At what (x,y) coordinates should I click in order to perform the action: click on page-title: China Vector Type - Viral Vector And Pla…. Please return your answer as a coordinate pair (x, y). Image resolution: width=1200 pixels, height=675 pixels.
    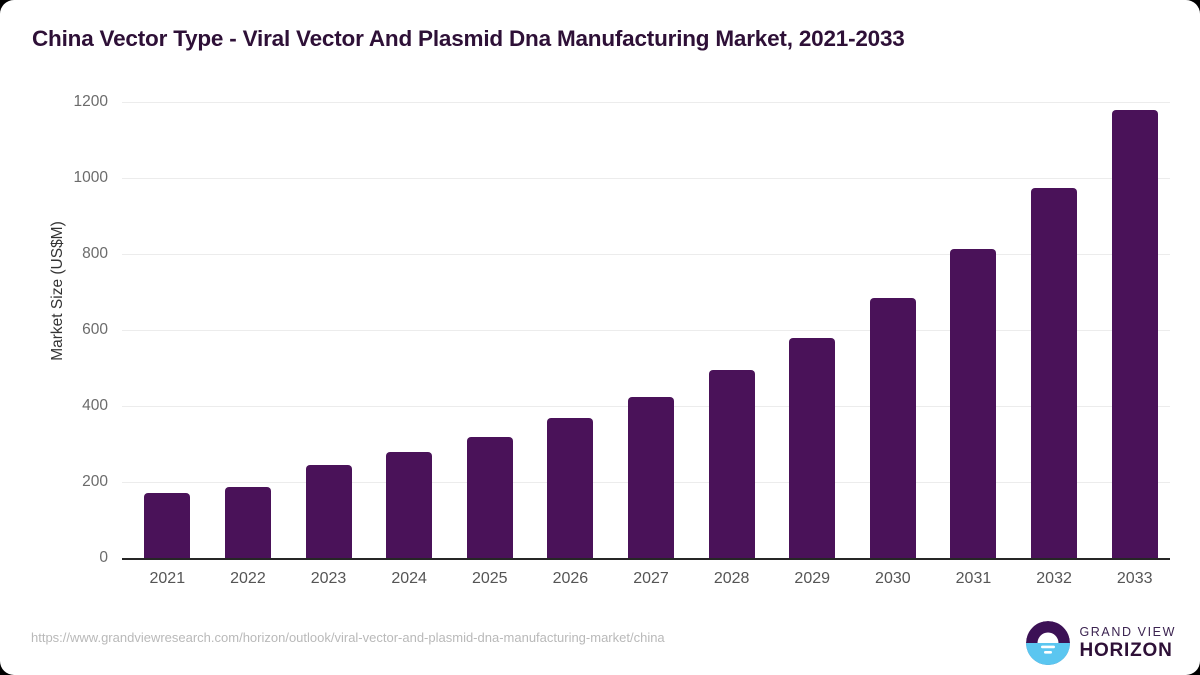
    Looking at the image, I should click on (468, 38).